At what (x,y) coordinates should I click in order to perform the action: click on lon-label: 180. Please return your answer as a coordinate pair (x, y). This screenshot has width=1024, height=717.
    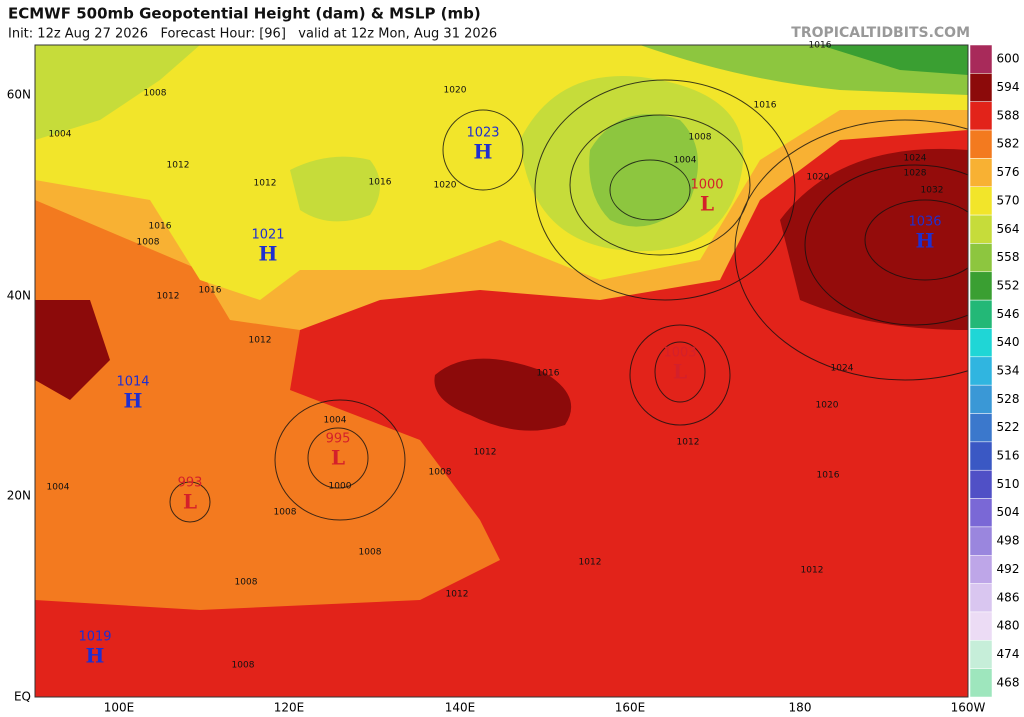
    Looking at the image, I should click on (800, 708).